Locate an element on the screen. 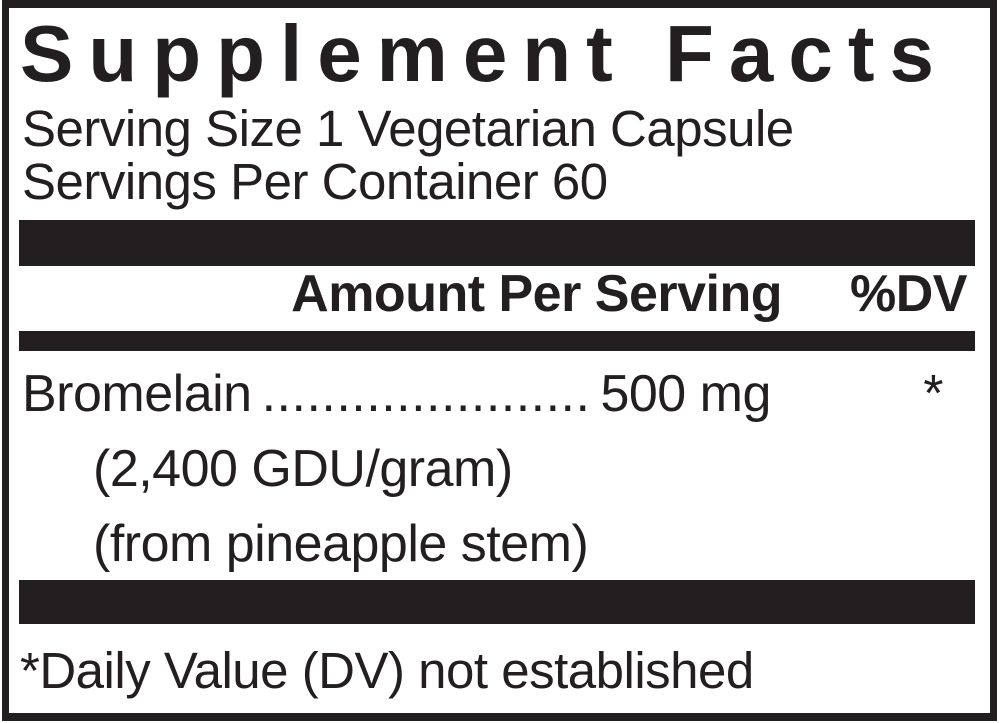 Image resolution: width=1000 pixels, height=723 pixels. daily-value-footnote: *Daily Value (DV) not established is located at coordinates (387, 670).